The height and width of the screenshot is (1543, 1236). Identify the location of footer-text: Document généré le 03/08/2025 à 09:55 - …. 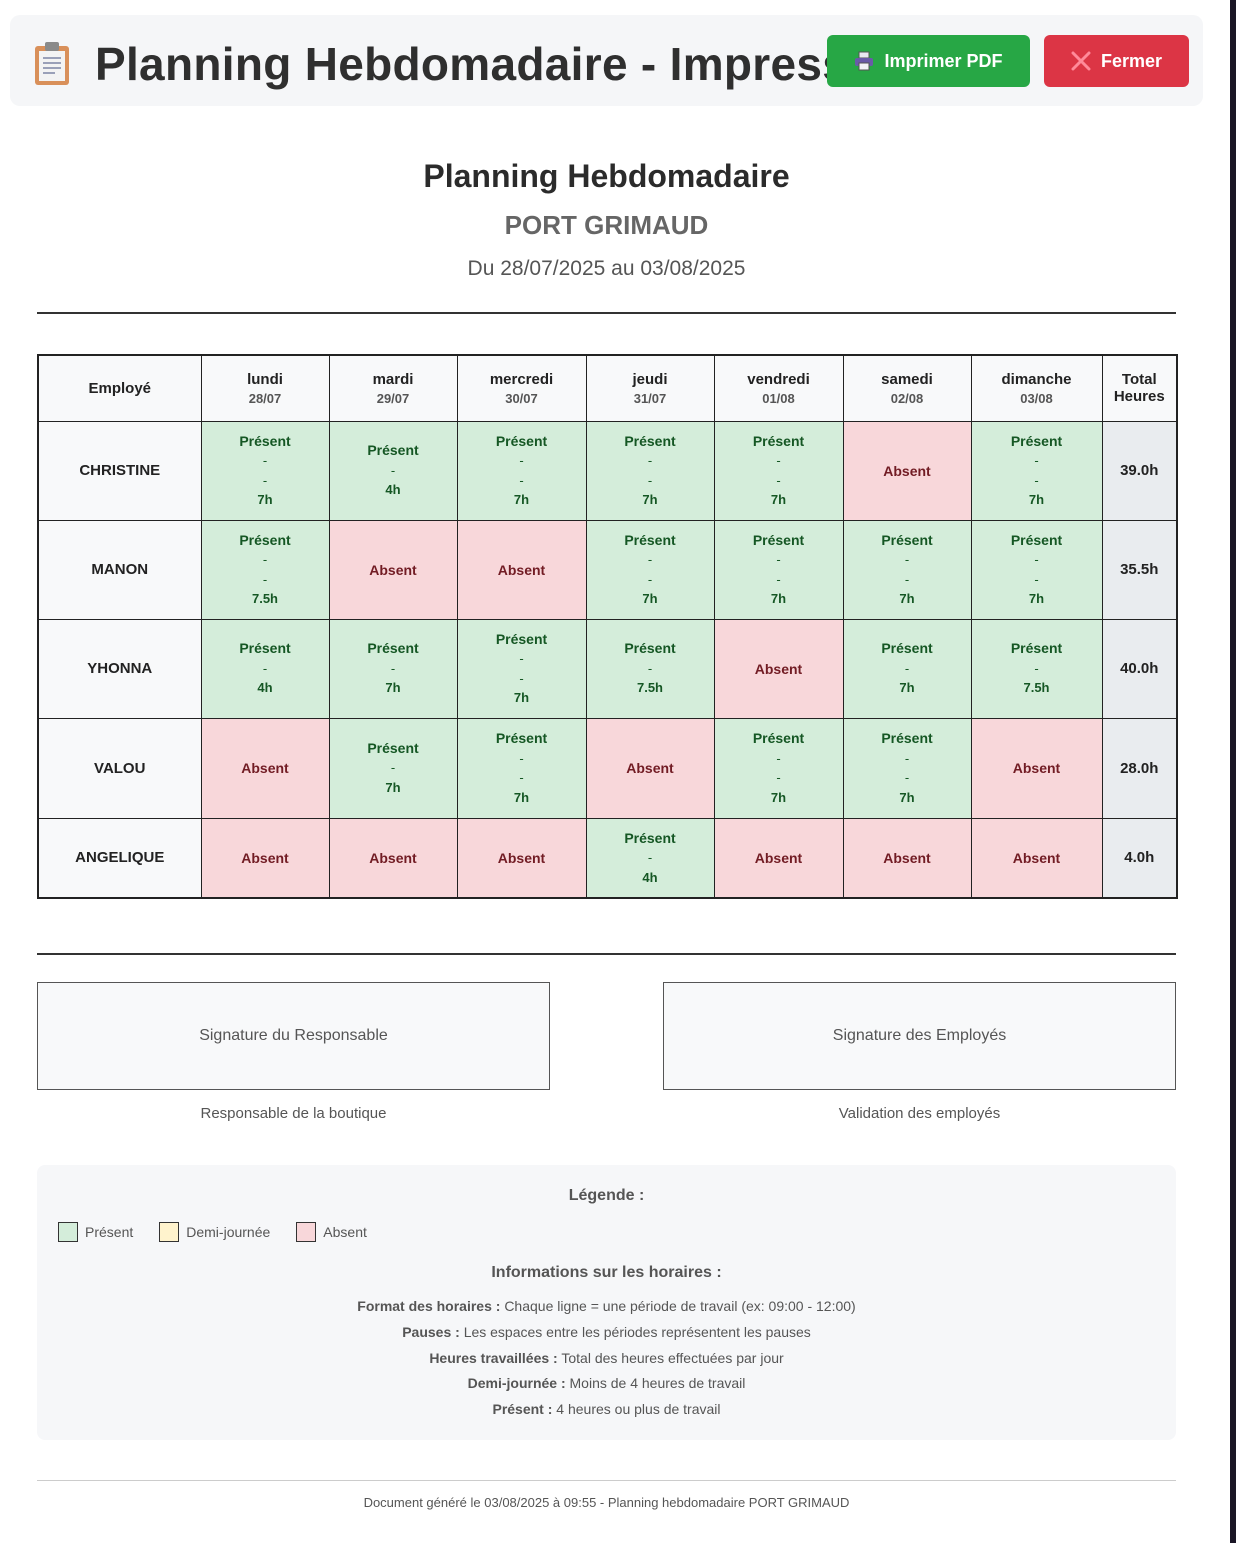
(606, 1502).